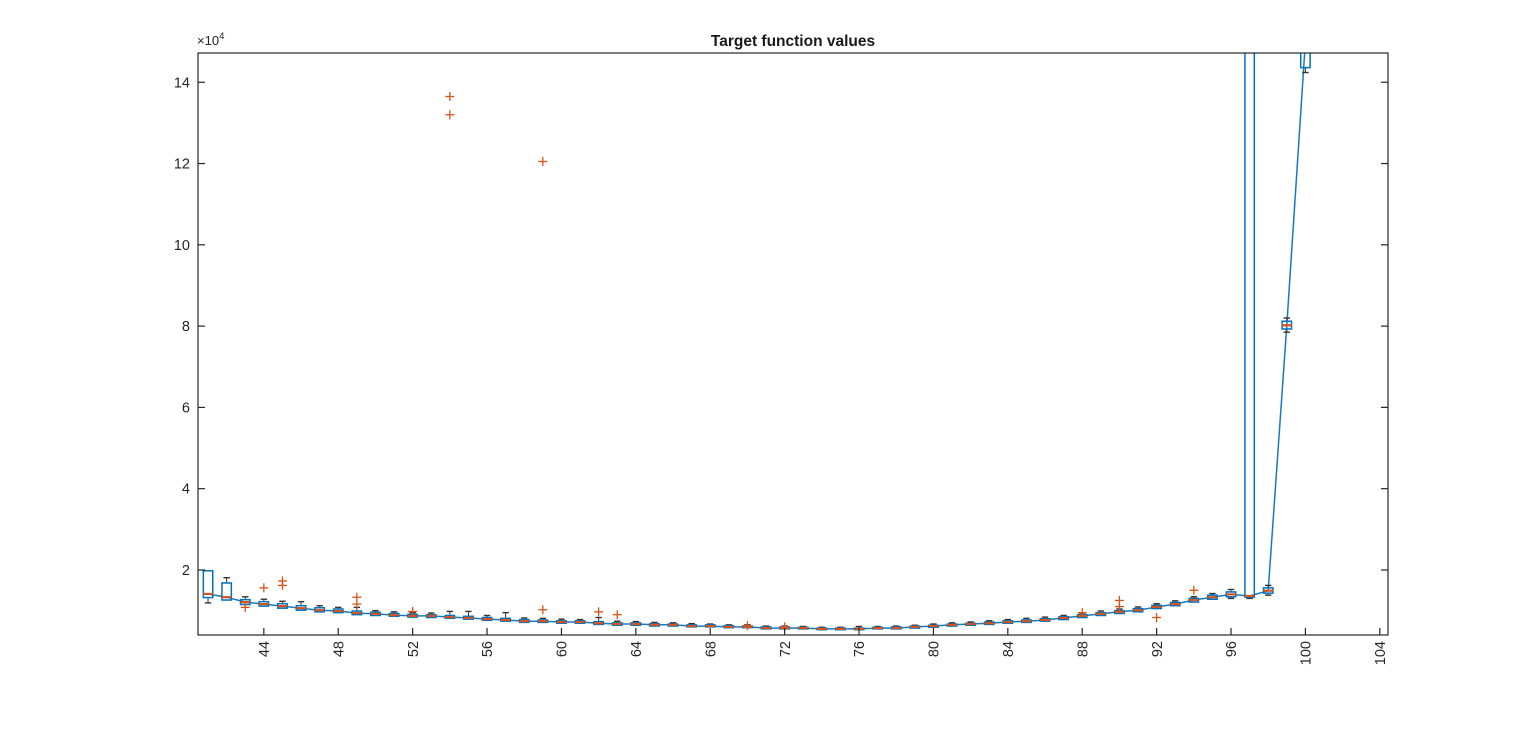 This screenshot has height=744, width=1536. Describe the element at coordinates (186, 408) in the screenshot. I see `y-tick-label: 6` at that location.